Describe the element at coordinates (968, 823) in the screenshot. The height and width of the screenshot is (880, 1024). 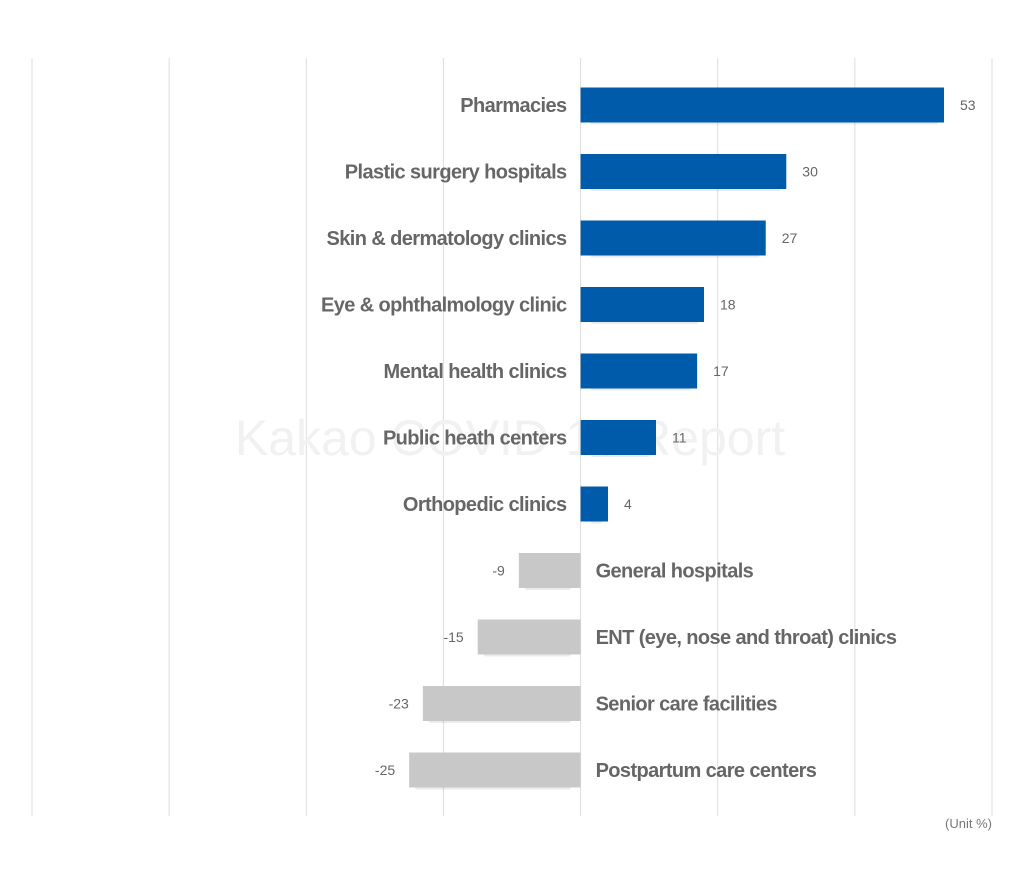
I see `unit-label: (Unit %)` at that location.